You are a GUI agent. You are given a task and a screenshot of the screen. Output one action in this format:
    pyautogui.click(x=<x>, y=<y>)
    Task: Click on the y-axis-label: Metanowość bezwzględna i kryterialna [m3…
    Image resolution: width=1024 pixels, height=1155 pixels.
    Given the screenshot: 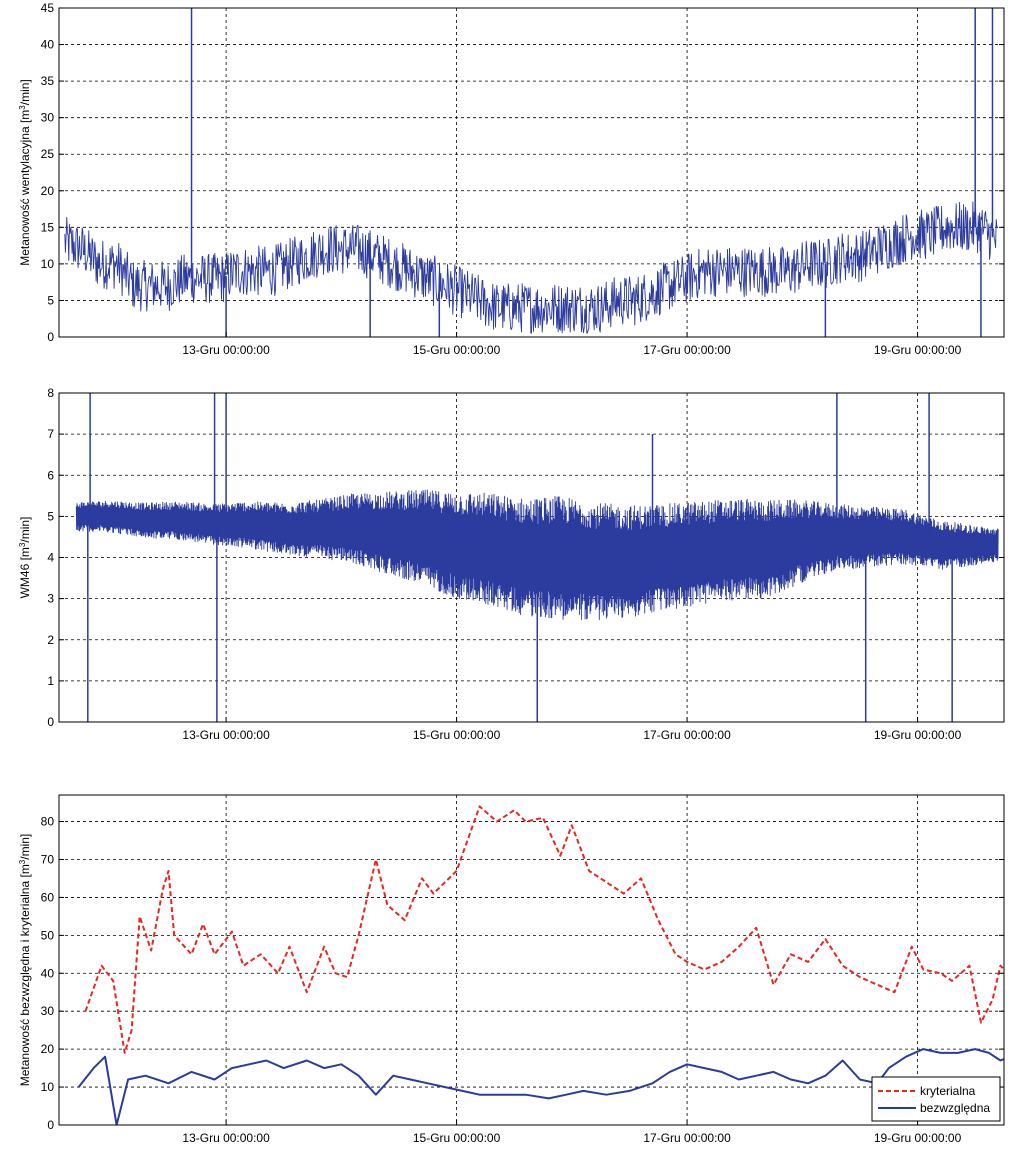 What is the action you would take?
    pyautogui.click(x=25, y=960)
    